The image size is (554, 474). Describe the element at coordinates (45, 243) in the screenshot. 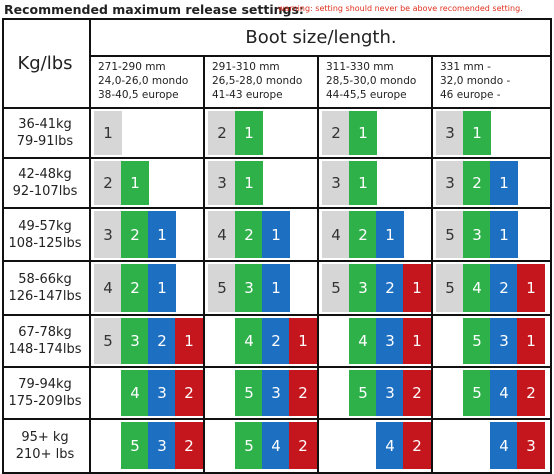

I see `weight-lbs: 108-125lbs` at that location.